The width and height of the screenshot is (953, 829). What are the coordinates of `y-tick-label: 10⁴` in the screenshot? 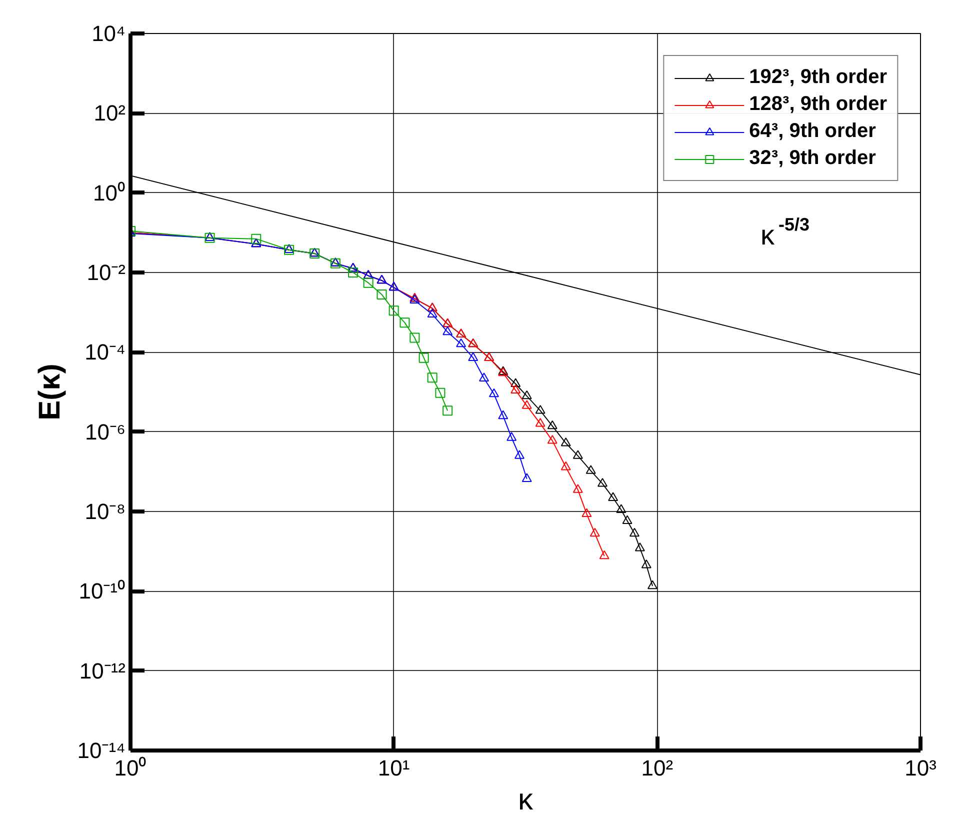 It's located at (109, 33).